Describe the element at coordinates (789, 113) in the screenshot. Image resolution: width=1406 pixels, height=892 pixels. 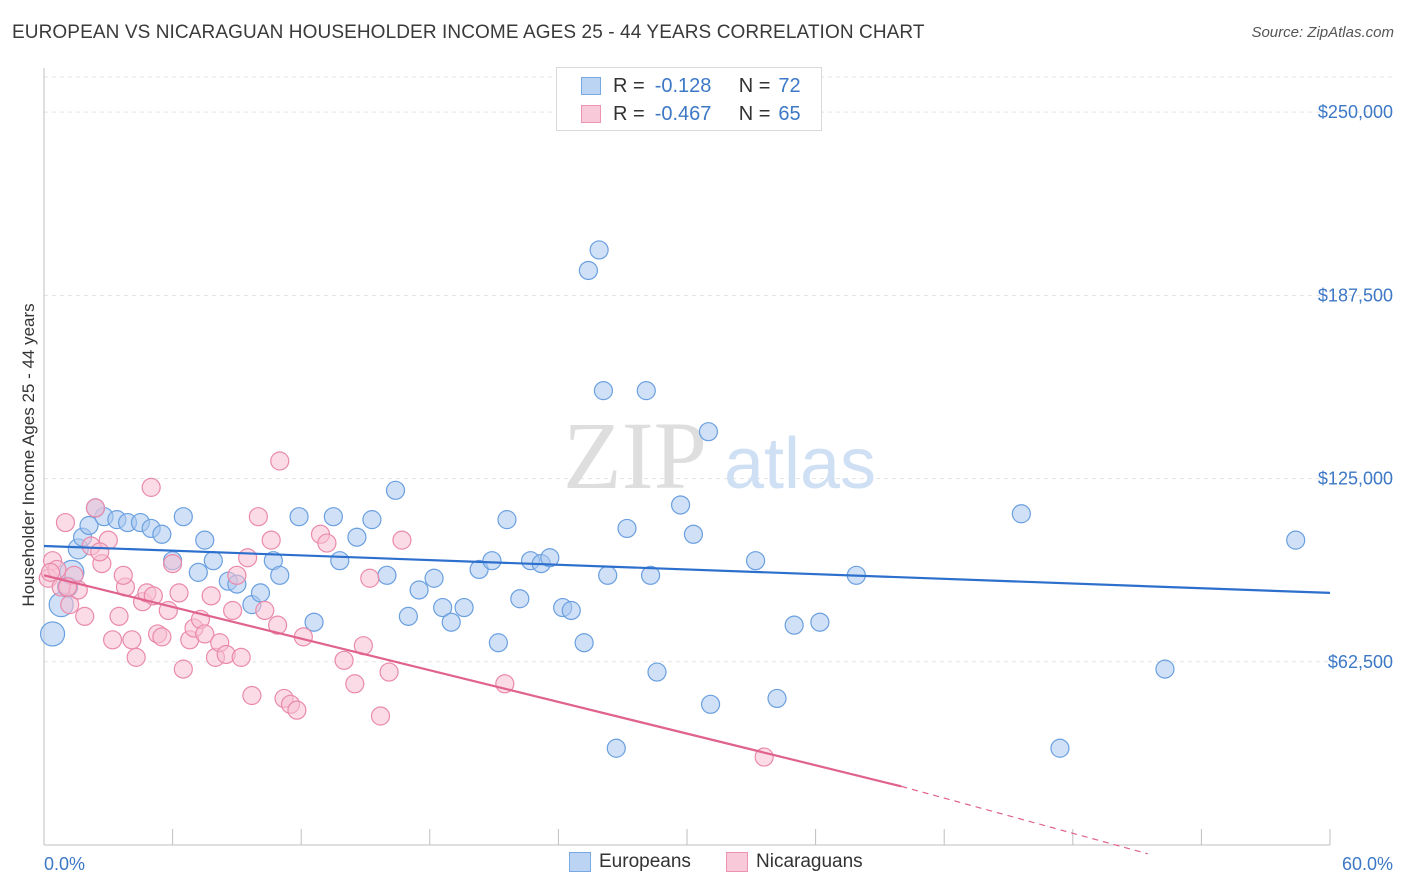
I see `legend-n-value: 65` at that location.